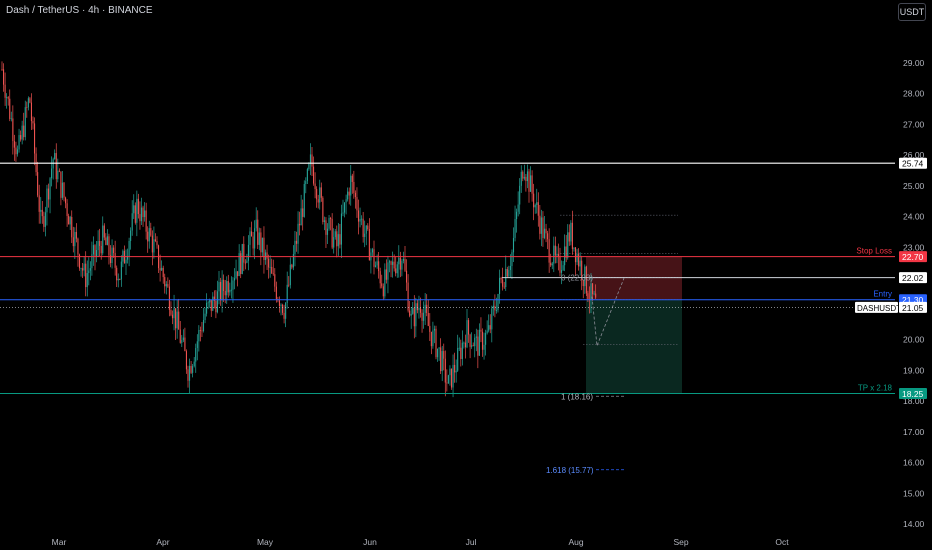 Image resolution: width=932 pixels, height=550 pixels. What do you see at coordinates (913, 300) in the screenshot?
I see `entry-price-tag-text: 21.30` at bounding box center [913, 300].